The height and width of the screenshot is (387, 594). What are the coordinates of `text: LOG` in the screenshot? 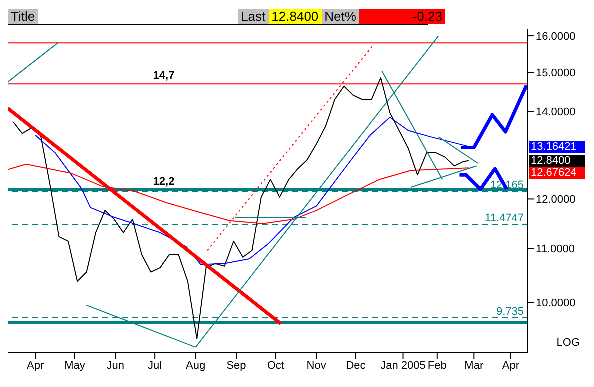 It's located at (568, 343).